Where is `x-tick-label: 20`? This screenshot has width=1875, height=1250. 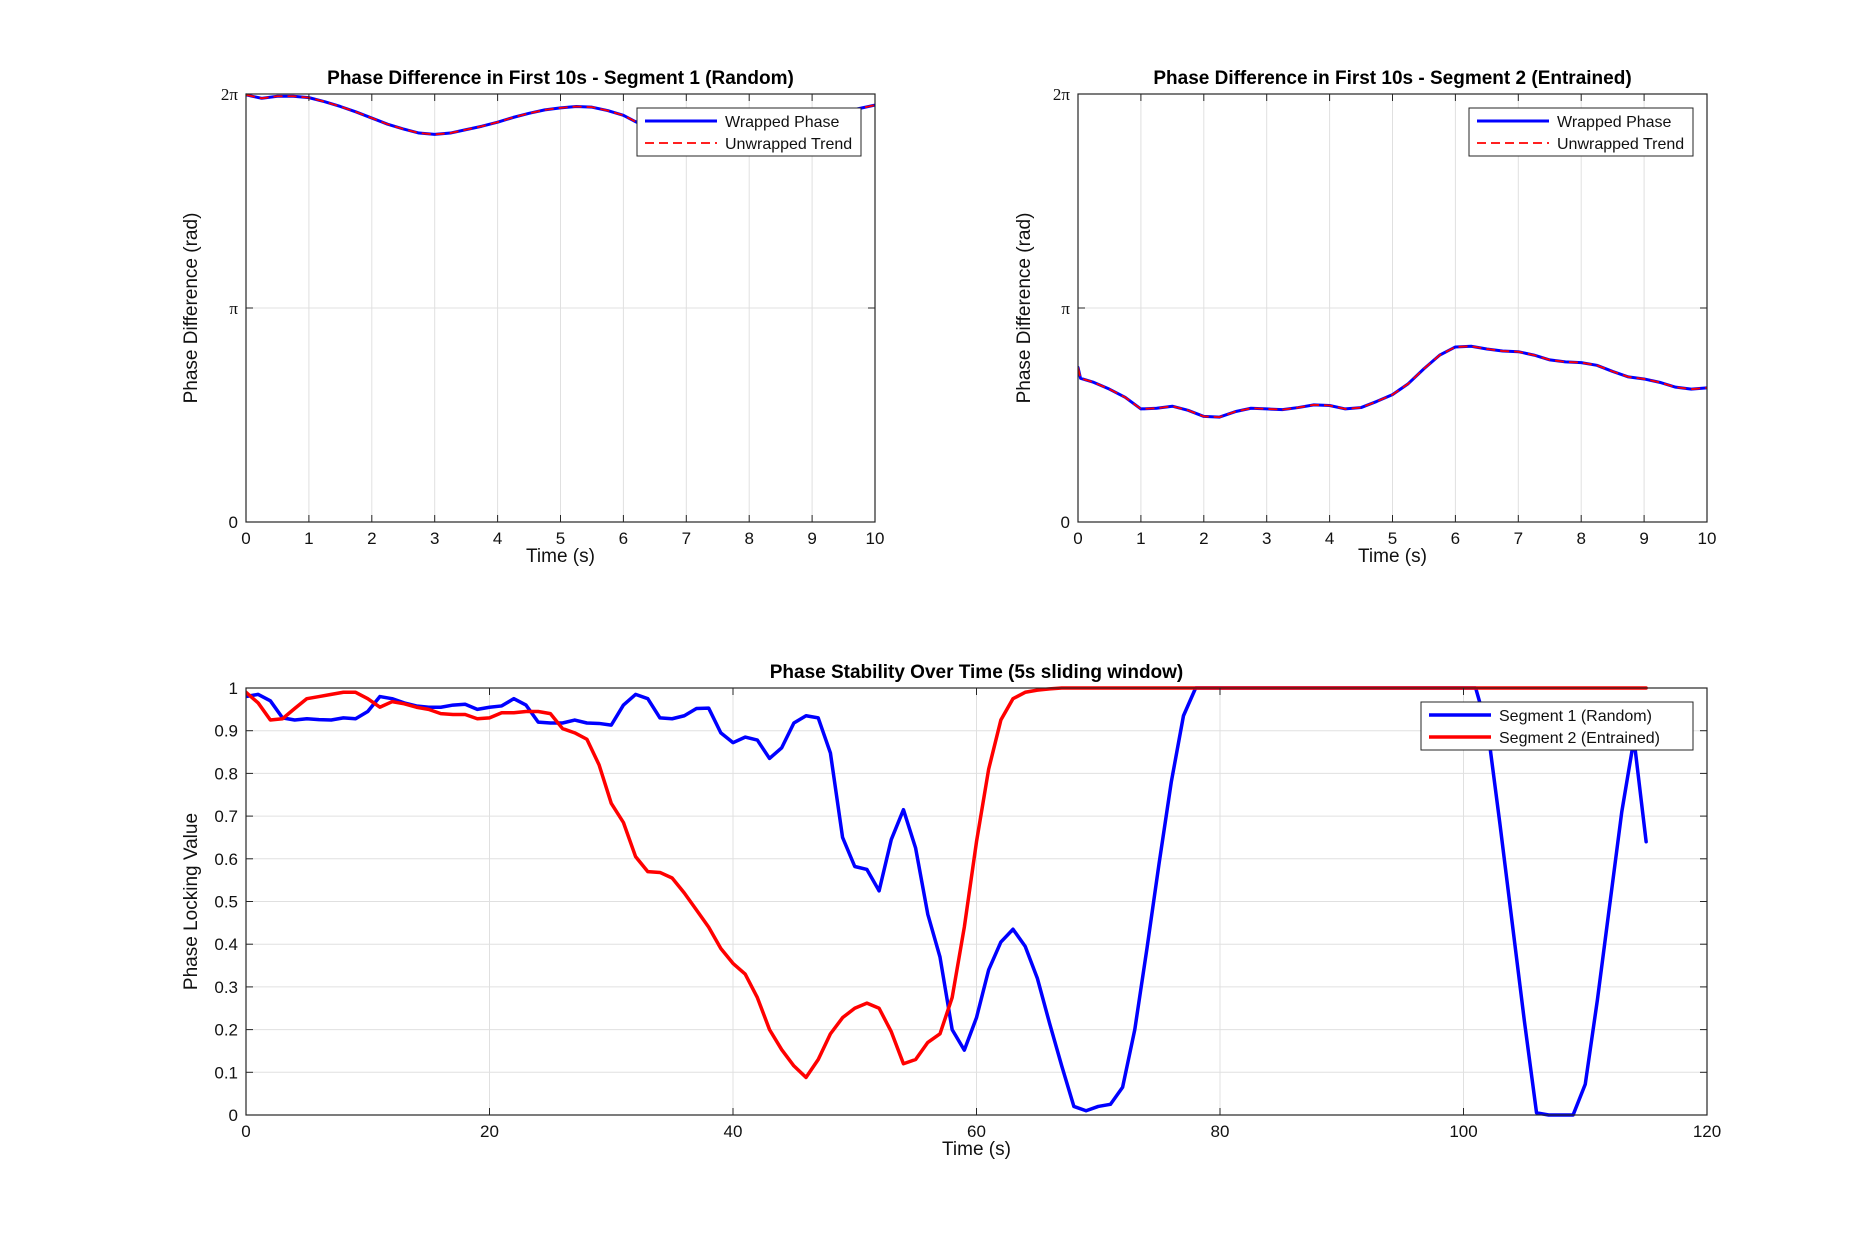
x-tick-label: 20 is located at coordinates (489, 1131).